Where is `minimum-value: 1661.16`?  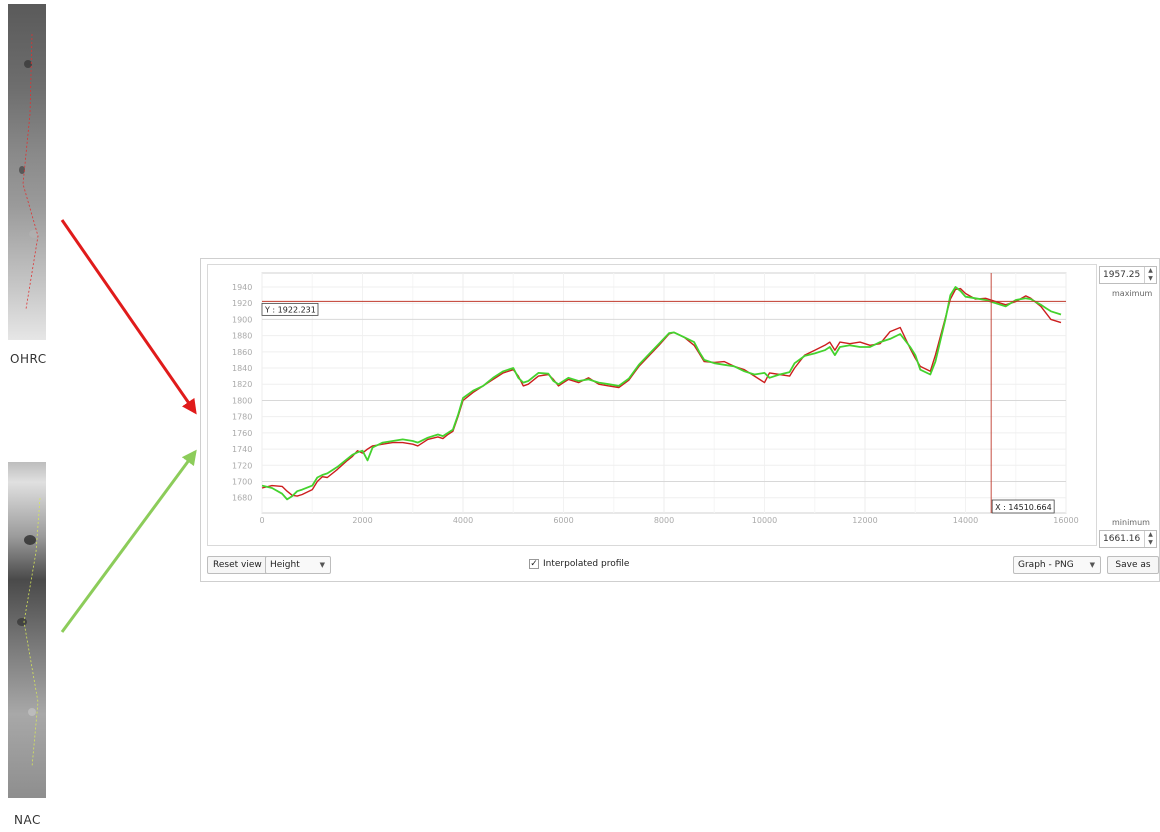
minimum-value: 1661.16 is located at coordinates (1122, 539).